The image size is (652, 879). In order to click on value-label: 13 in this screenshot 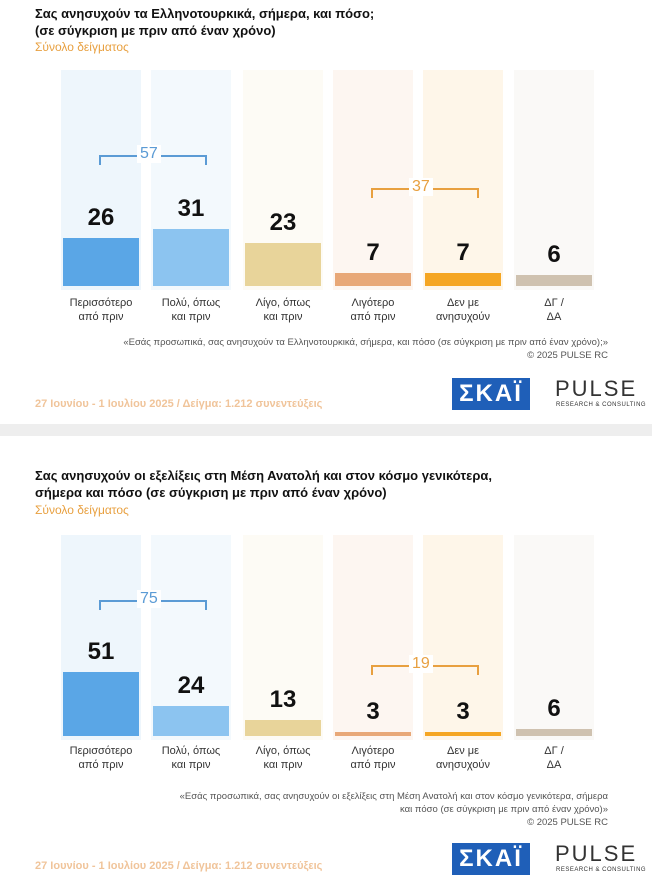, I will do `click(283, 699)`.